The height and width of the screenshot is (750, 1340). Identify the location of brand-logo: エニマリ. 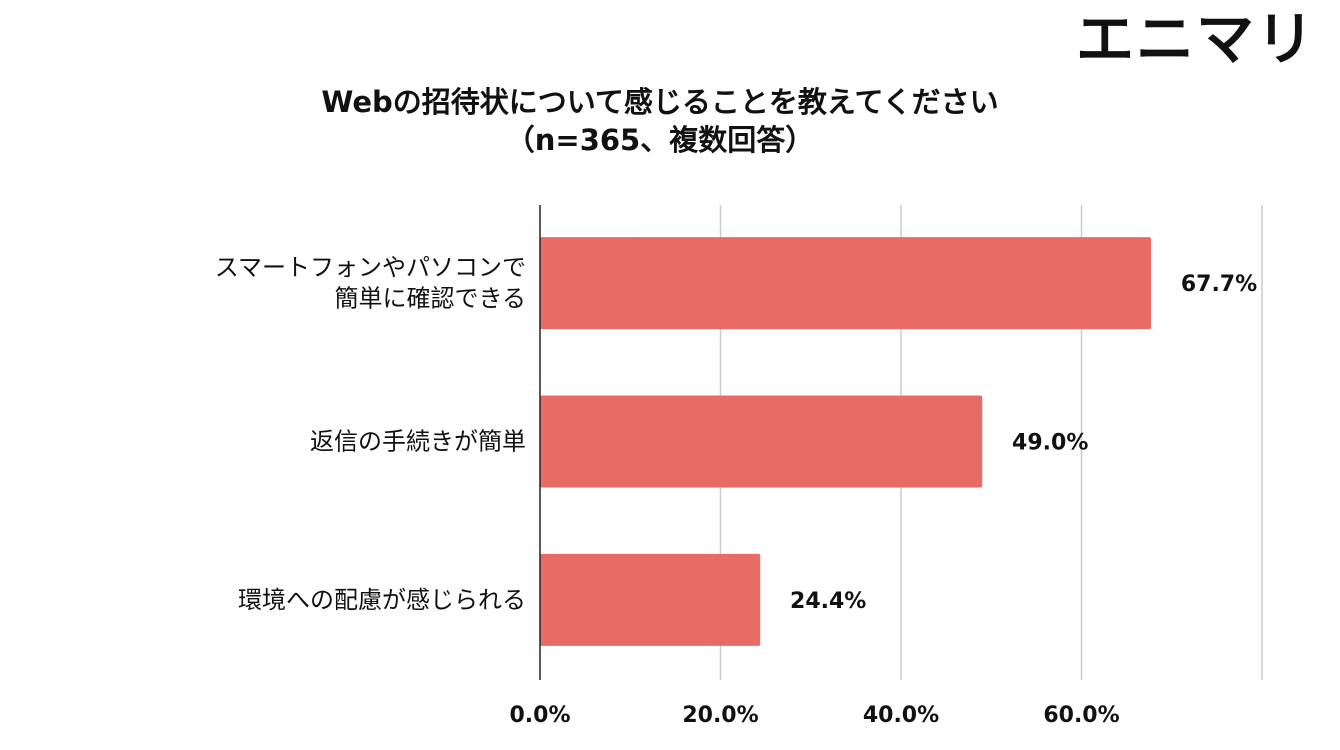
(1195, 39).